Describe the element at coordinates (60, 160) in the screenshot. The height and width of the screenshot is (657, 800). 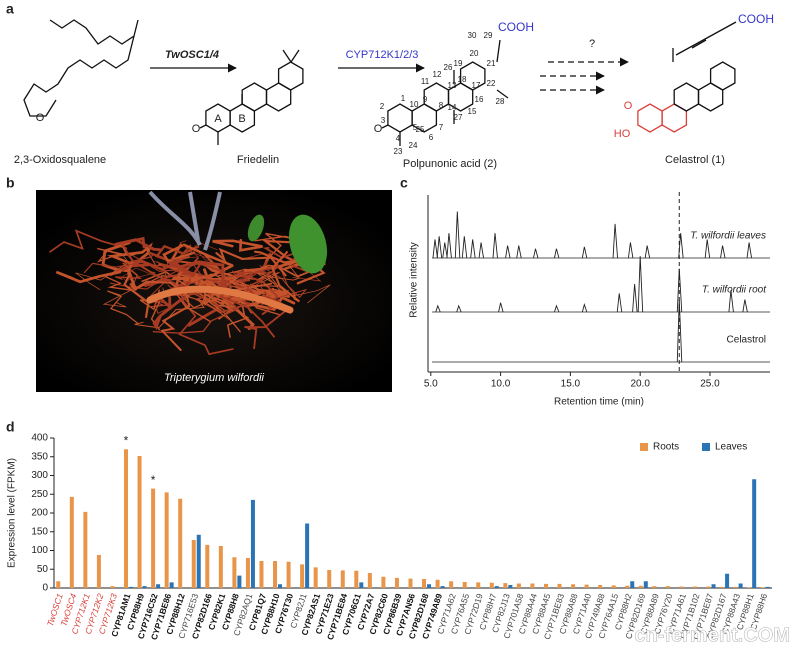
I see `molecule-name: 2,3-Oxidosqualene` at that location.